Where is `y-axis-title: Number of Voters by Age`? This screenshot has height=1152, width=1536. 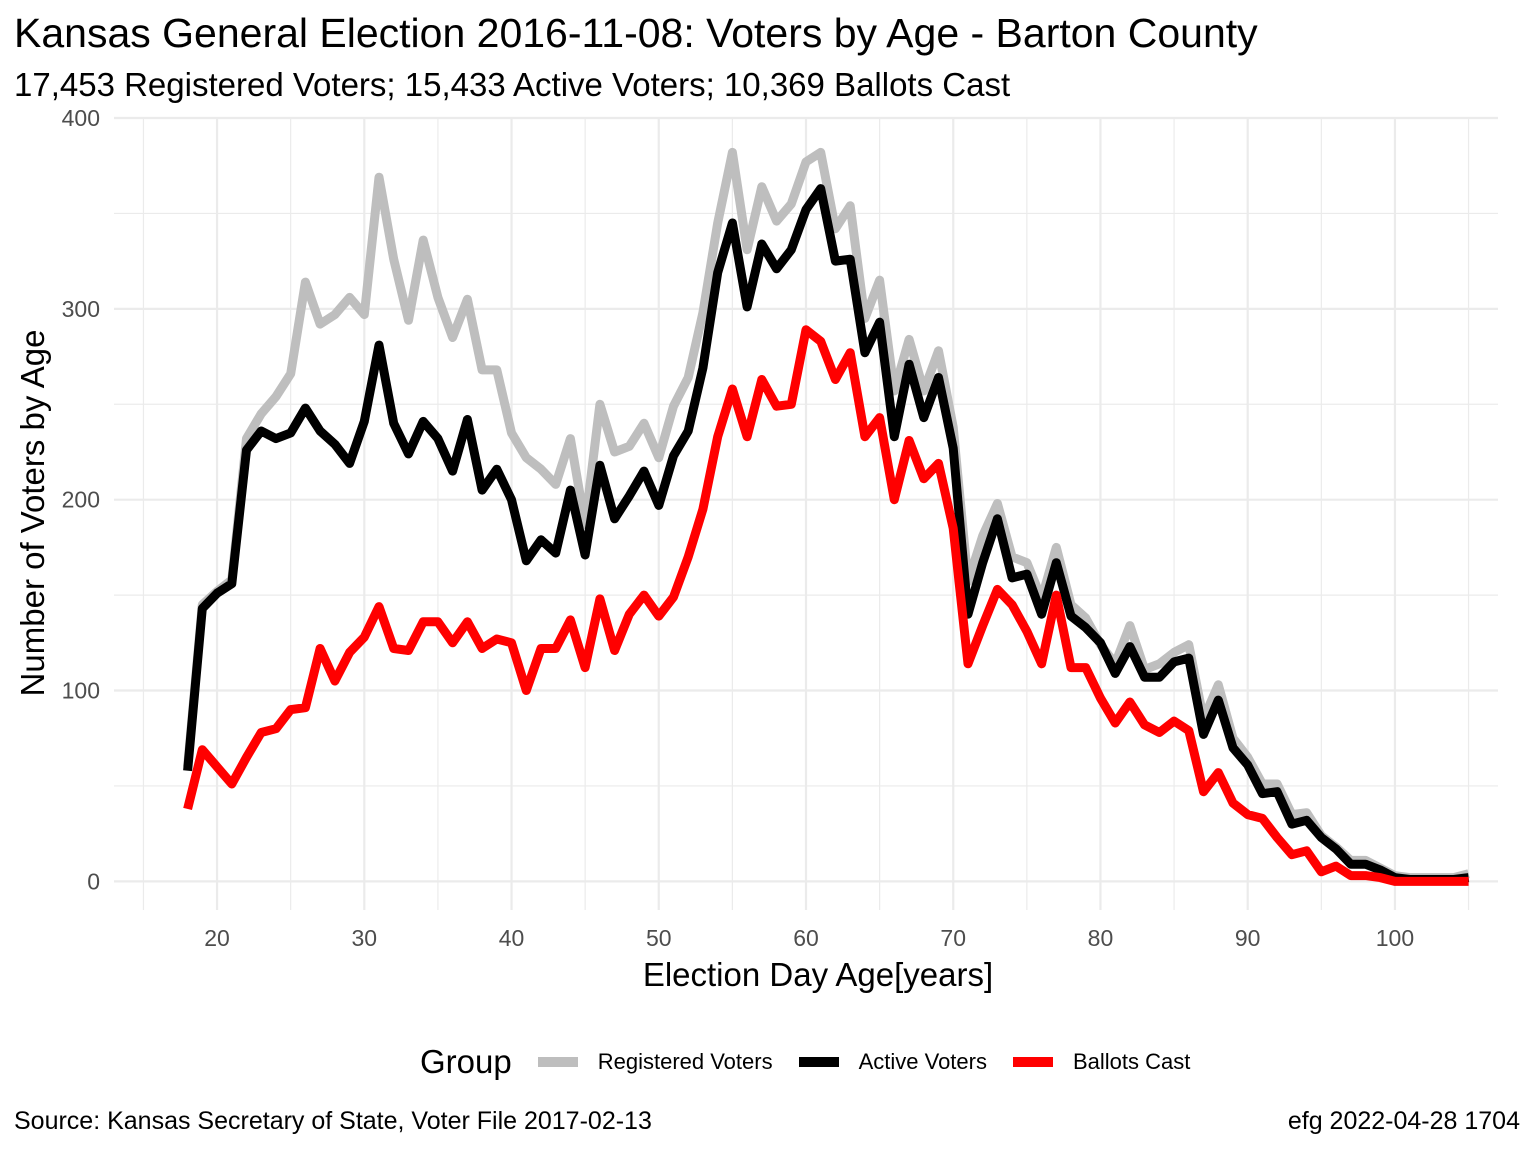
y-axis-title: Number of Voters by Age is located at coordinates (32, 513).